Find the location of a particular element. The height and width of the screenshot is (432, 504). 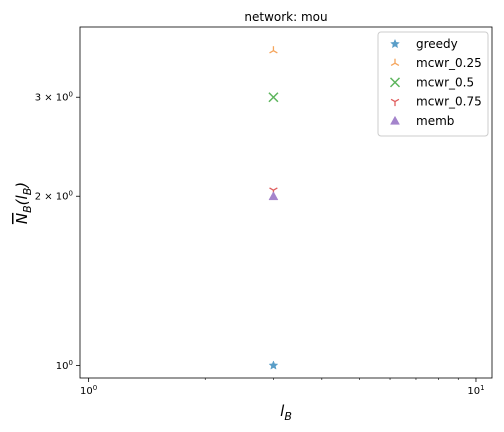

y-tick-label: 3 × 100 is located at coordinates (54, 97).